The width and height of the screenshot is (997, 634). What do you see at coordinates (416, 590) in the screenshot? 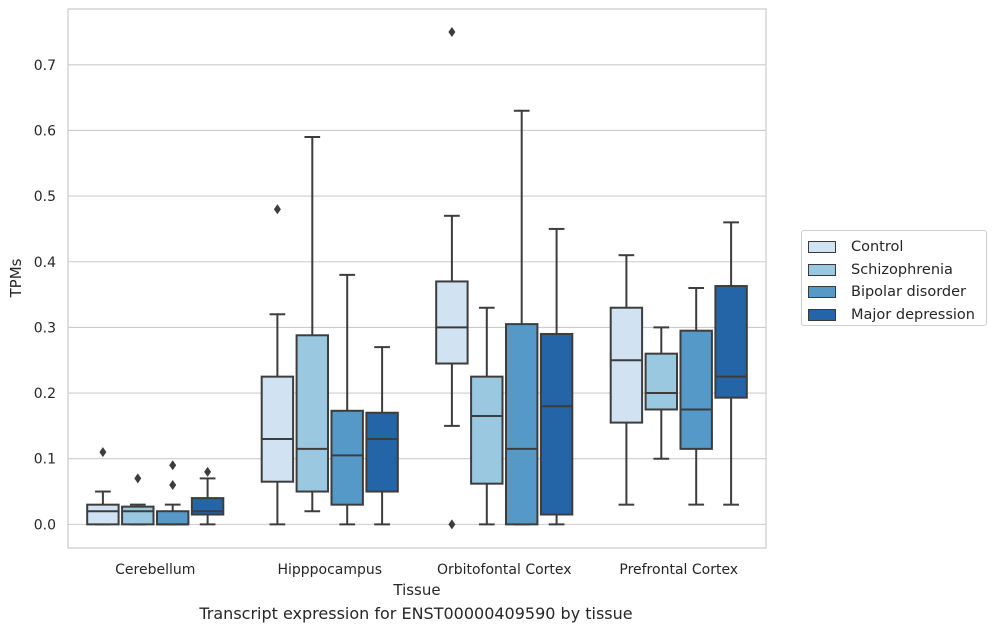
I see `x-axis-title: Tissue` at bounding box center [416, 590].